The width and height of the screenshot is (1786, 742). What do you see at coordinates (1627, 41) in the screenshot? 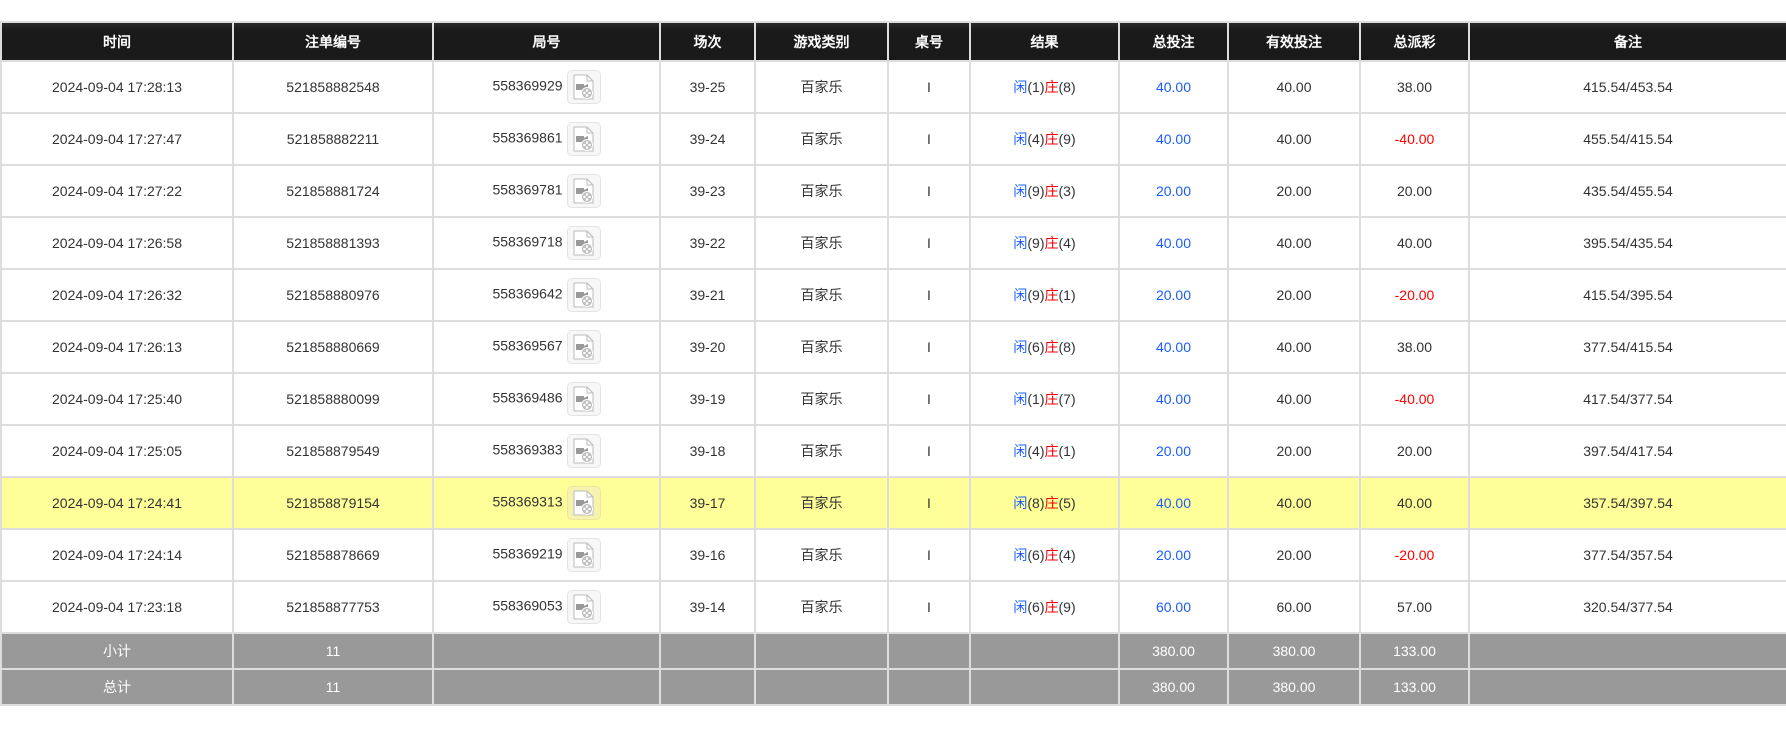
I see `column-header: 备注` at bounding box center [1627, 41].